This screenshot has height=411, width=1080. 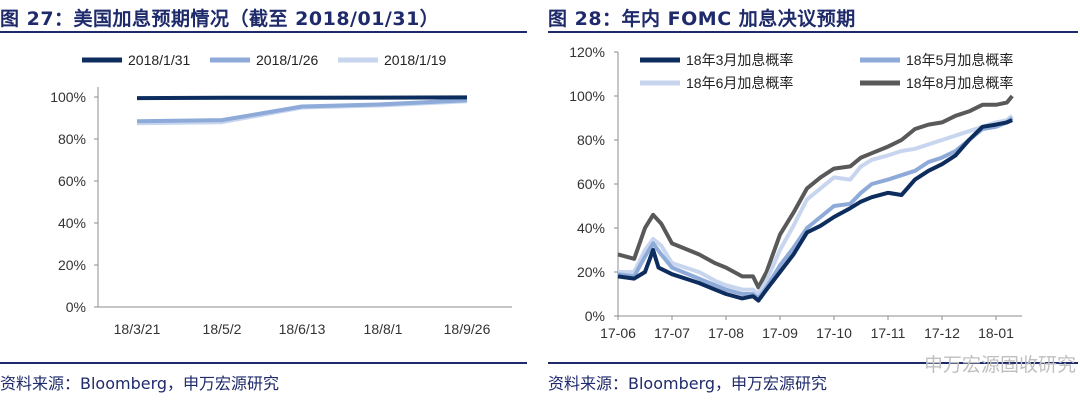 What do you see at coordinates (302, 329) in the screenshot?
I see `x-tick-label: 18/6/13` at bounding box center [302, 329].